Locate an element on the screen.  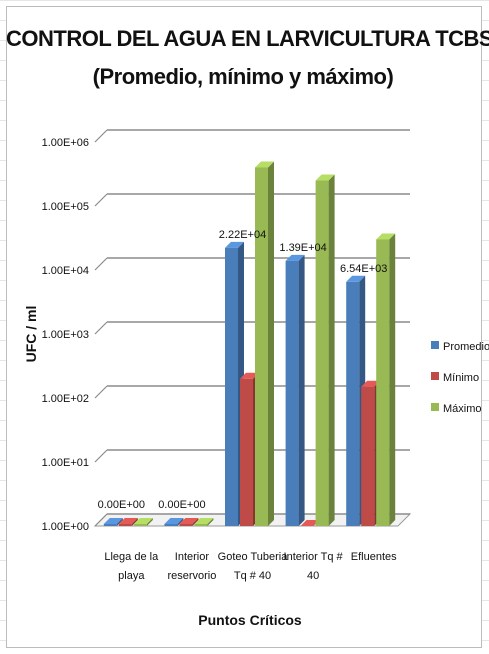
y-tick-label: 1.00E+06 is located at coordinates (65, 143).